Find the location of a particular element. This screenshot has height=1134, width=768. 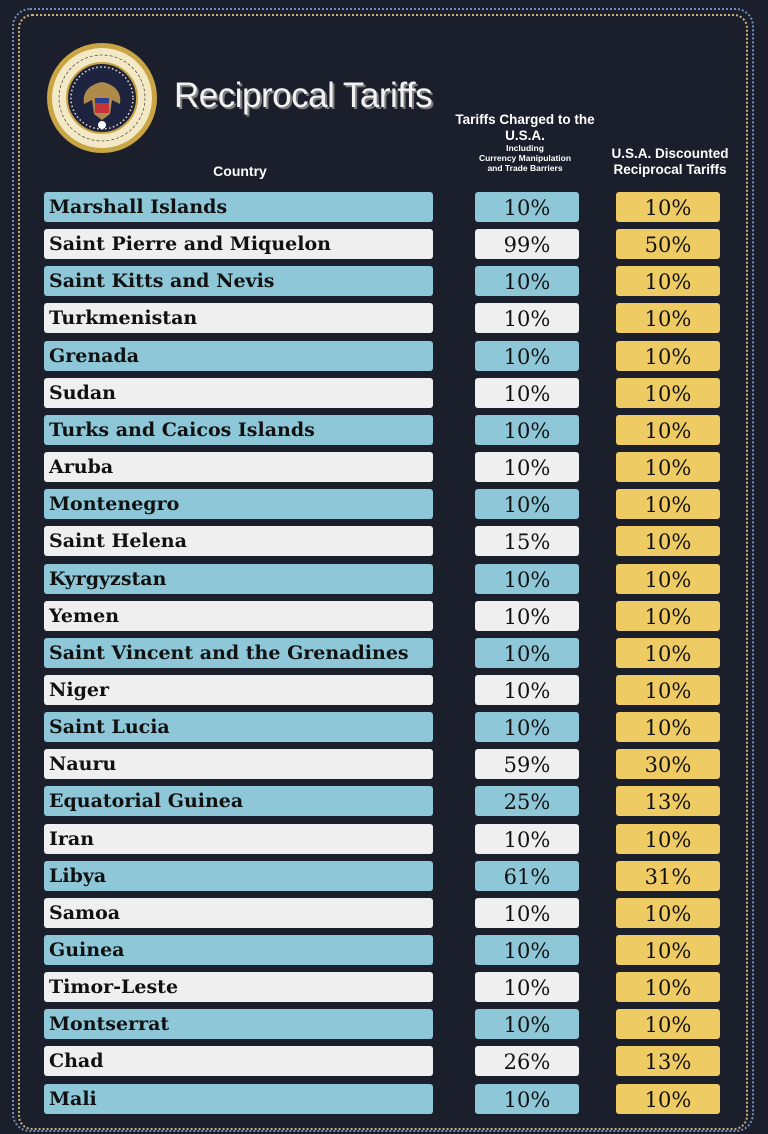

table-row: Saint Pierre and Miquelon 99% 50% is located at coordinates (384, 244).